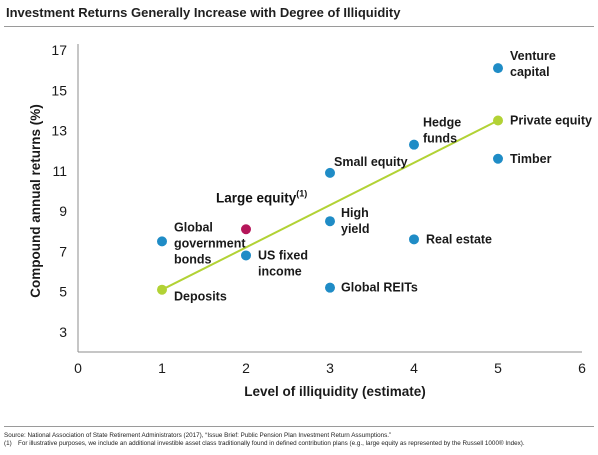 Image resolution: width=598 pixels, height=455 pixels. I want to click on footnote-number: (1), so click(8, 443).